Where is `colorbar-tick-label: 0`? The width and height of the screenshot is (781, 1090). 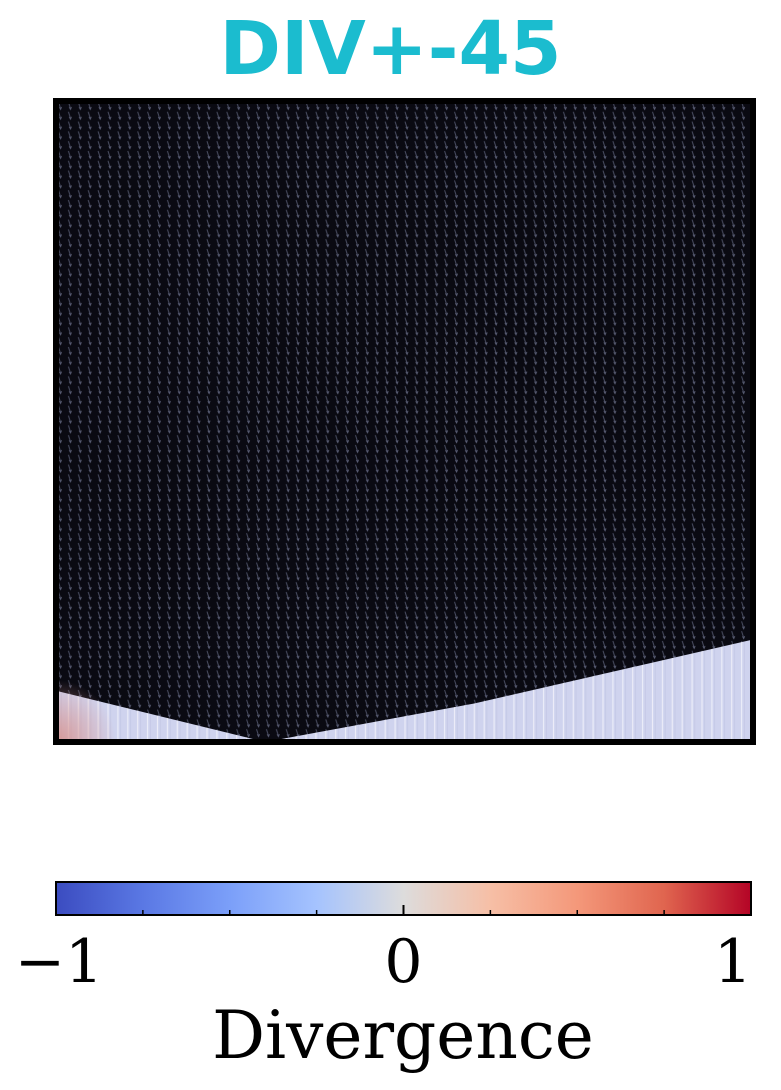
colorbar-tick-label: 0 is located at coordinates (403, 962).